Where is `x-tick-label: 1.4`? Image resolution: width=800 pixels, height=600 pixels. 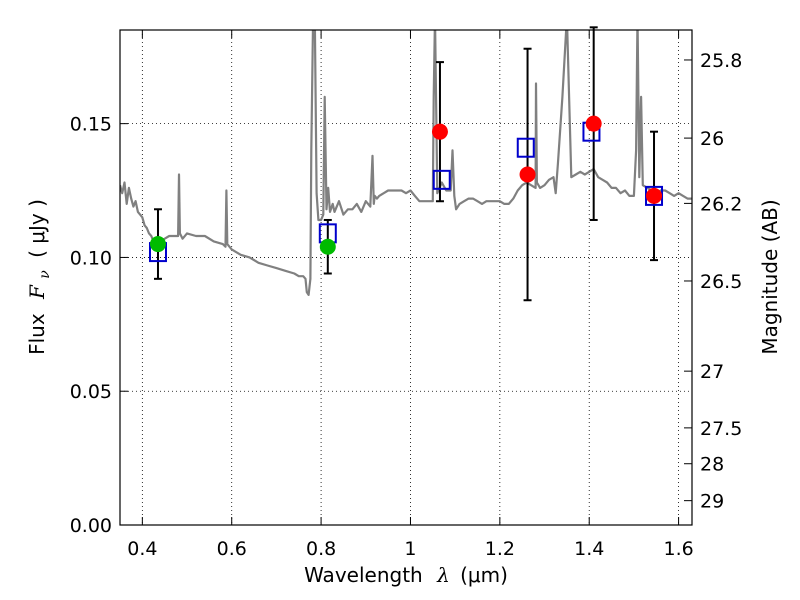
x-tick-label: 1.4 is located at coordinates (589, 549).